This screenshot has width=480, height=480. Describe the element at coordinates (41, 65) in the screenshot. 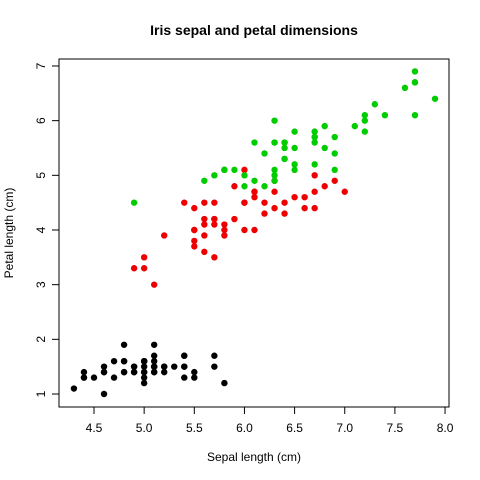

I see `y-tick-label: 7` at that location.